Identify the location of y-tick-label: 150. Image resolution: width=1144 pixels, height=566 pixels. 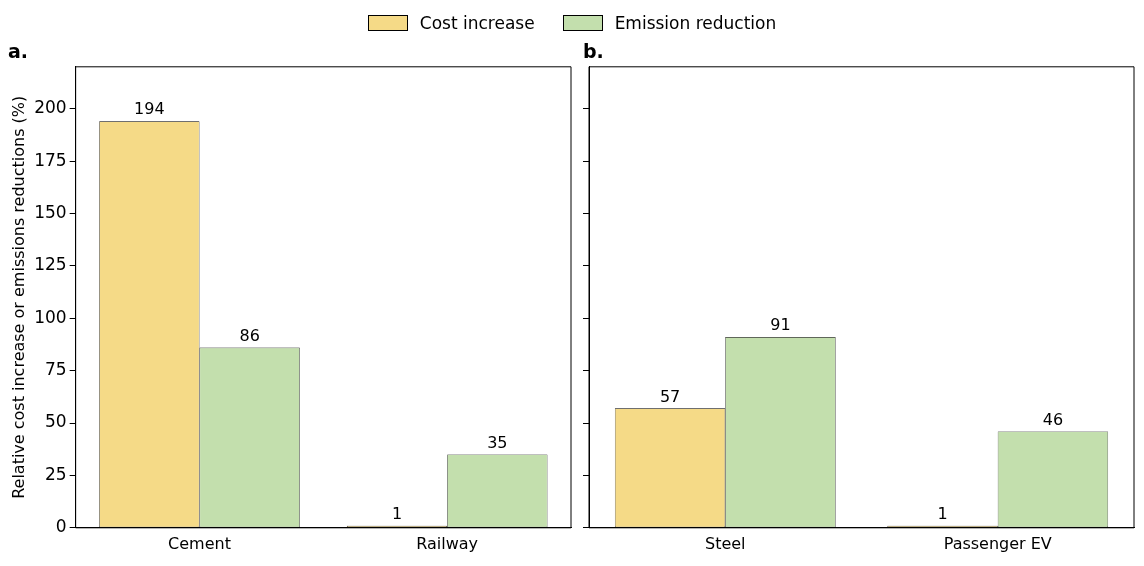
(50, 211).